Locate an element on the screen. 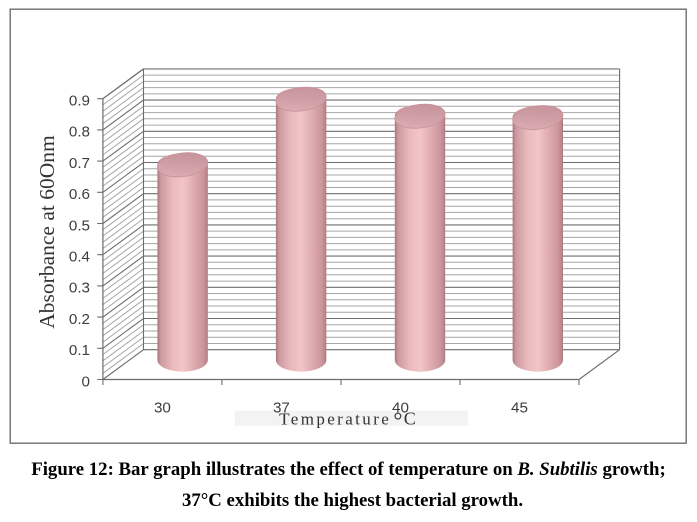 The width and height of the screenshot is (697, 522). svg-text: 0.9 is located at coordinates (79, 101).